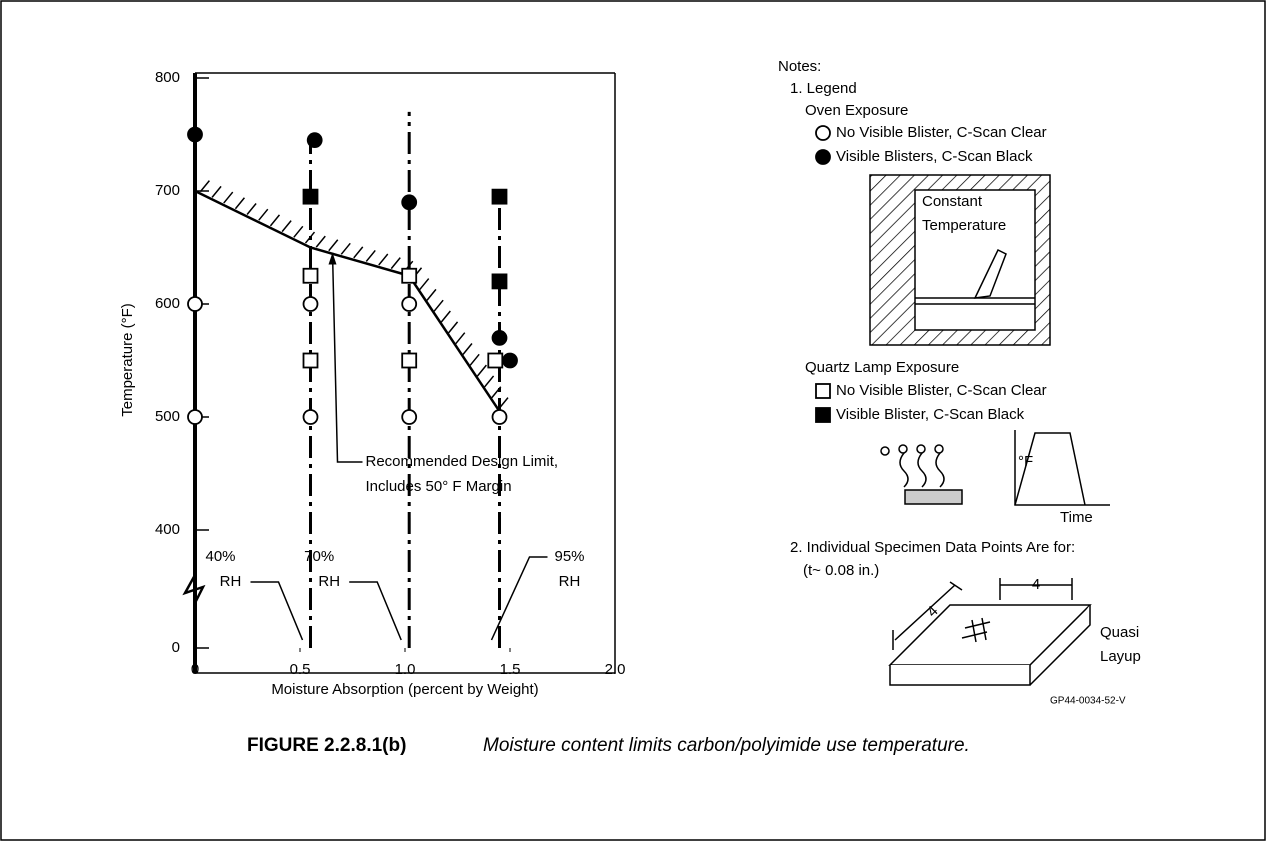  What do you see at coordinates (841, 570) in the screenshot?
I see `notes-text: (t~ 0.08 in.)` at bounding box center [841, 570].